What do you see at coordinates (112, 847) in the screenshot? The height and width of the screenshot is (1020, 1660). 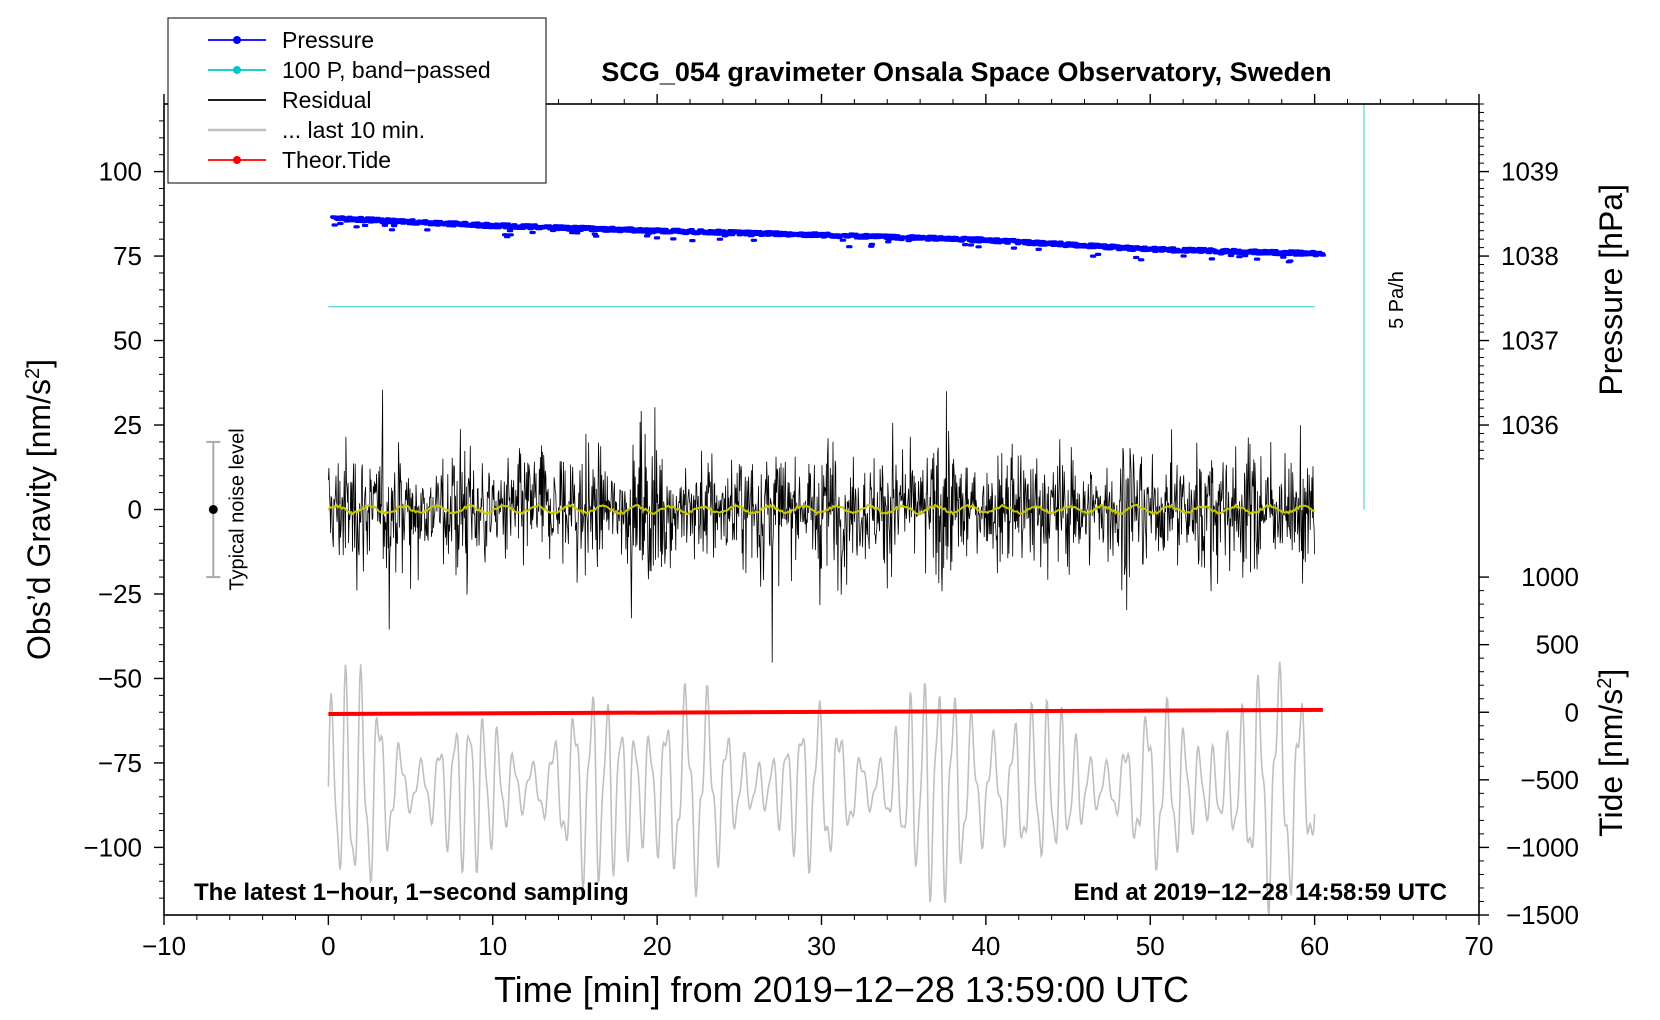 I see `y-tick-label: −100` at bounding box center [112, 847].